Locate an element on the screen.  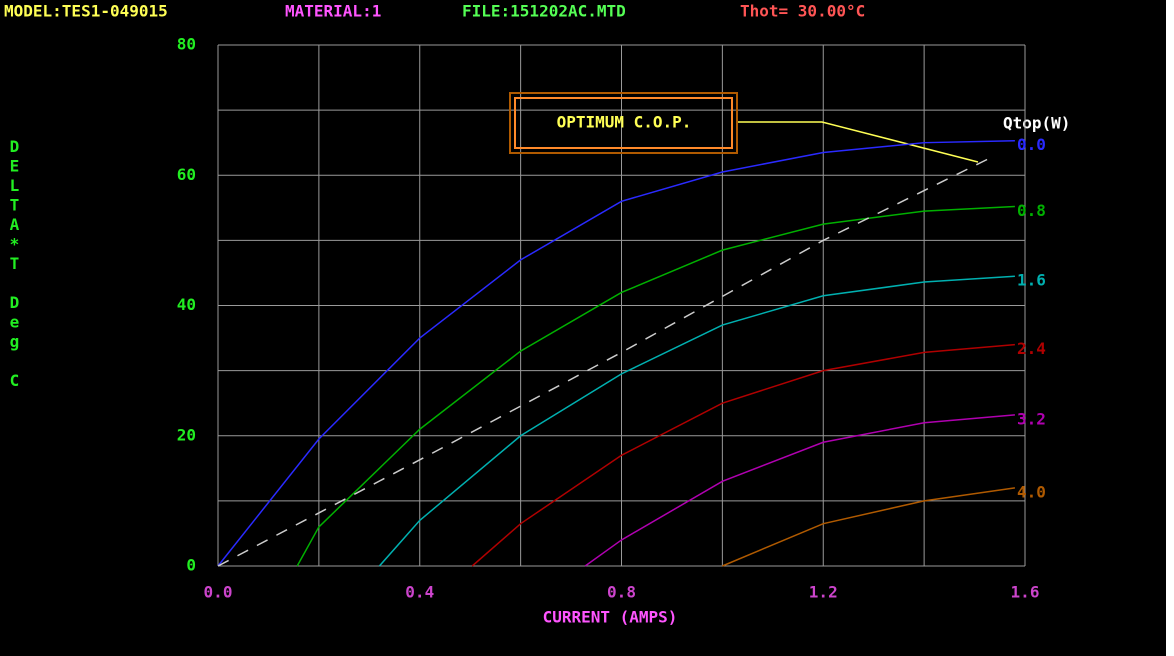
y-tick-label: 60 is located at coordinates (186, 174).